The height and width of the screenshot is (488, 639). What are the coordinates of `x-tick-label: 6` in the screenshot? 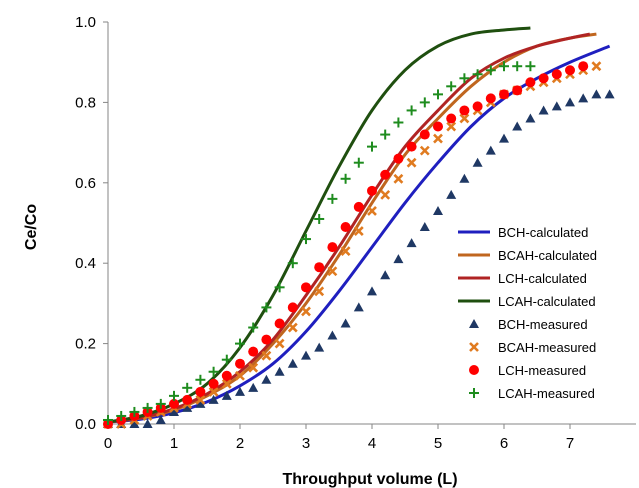 It's located at (504, 443).